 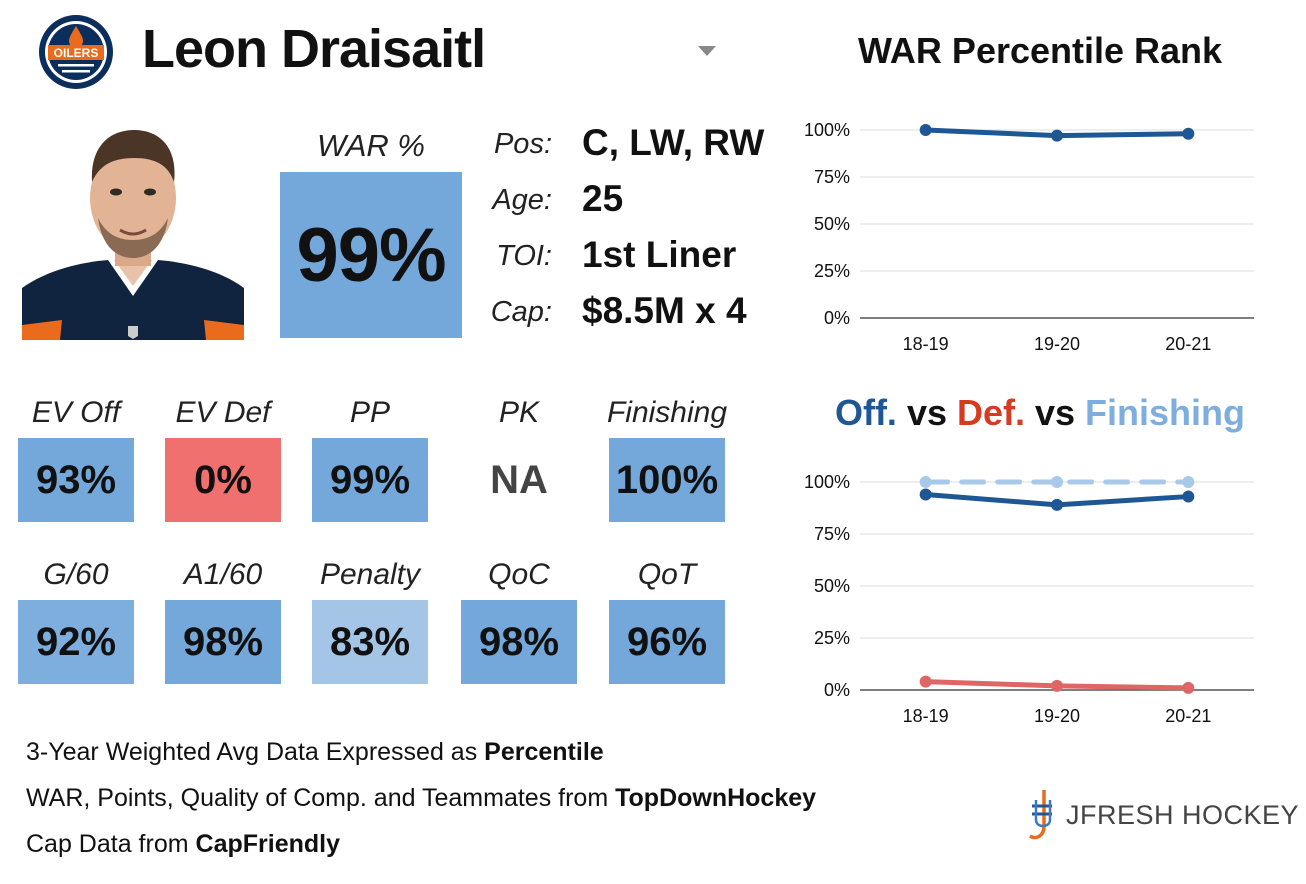 I want to click on footer-line-3: Cap Data from CapFriendly, so click(x=183, y=844).